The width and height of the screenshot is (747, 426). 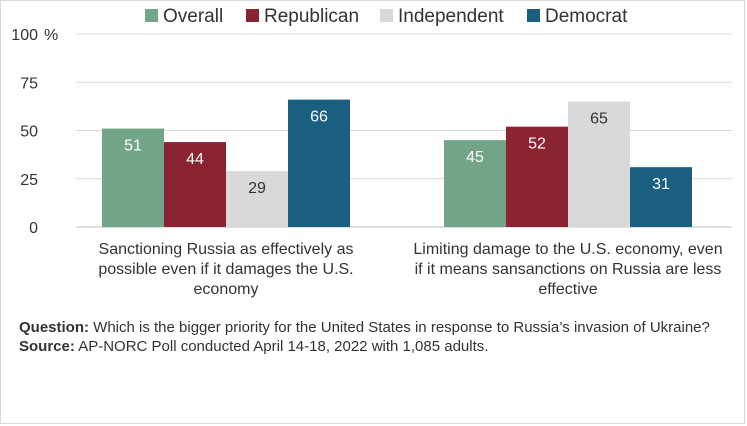 I want to click on legend: Overall Republican Independent Democrat, so click(x=386, y=16).